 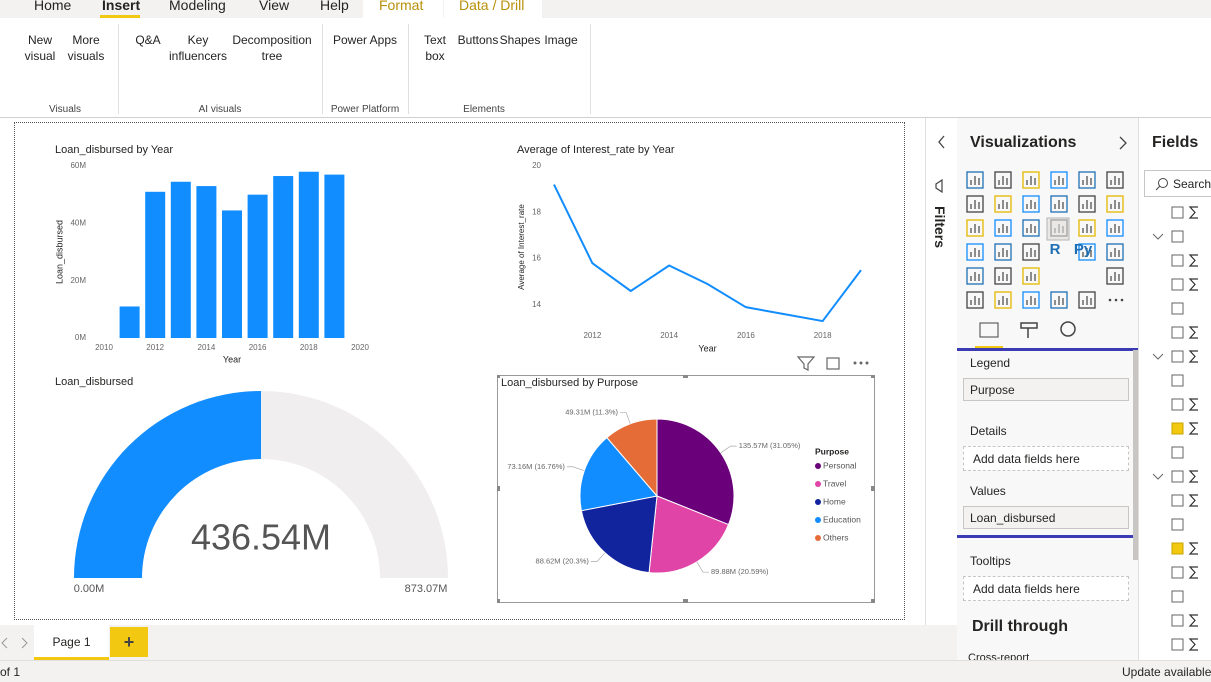 I want to click on ribbon-tab: Home, so click(x=53, y=6).